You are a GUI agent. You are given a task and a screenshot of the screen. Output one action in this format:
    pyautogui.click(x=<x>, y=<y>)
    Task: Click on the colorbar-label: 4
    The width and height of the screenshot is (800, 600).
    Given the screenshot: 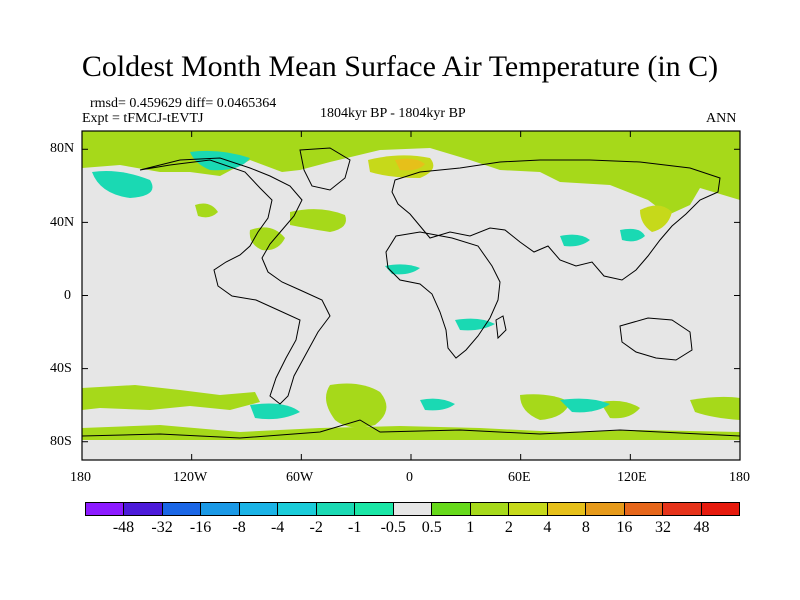 What is the action you would take?
    pyautogui.click(x=547, y=527)
    